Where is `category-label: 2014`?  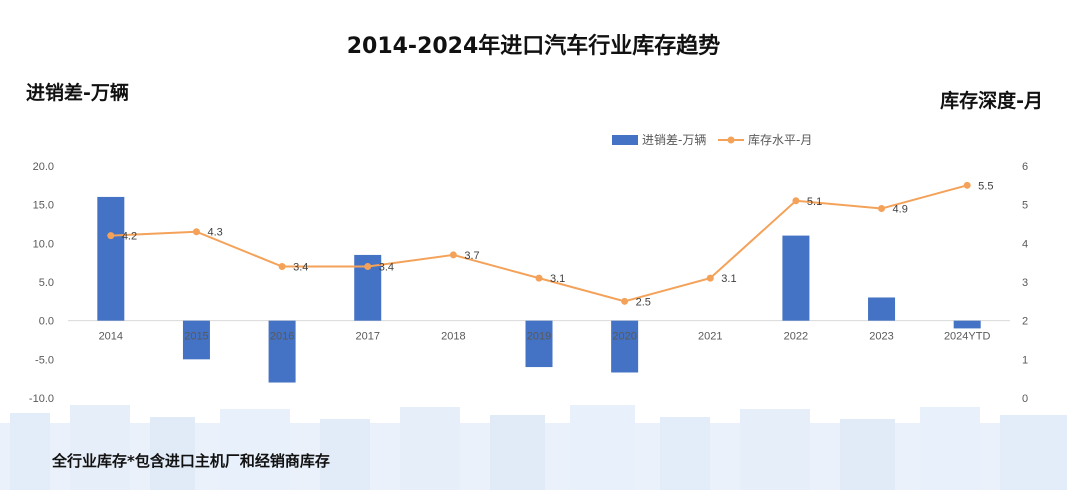 category-label: 2014 is located at coordinates (111, 337).